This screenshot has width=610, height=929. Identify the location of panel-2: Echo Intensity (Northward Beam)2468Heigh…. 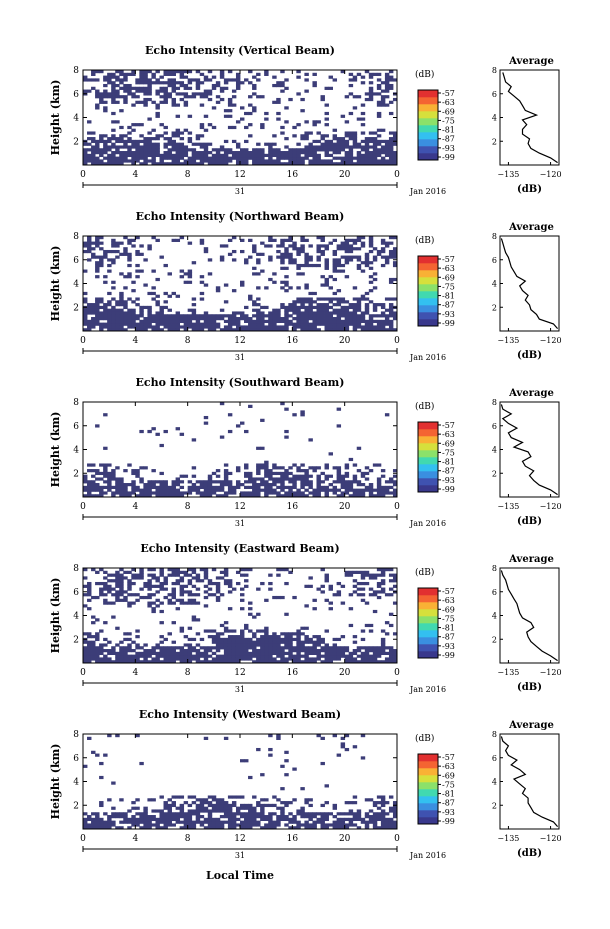
(305, 286).